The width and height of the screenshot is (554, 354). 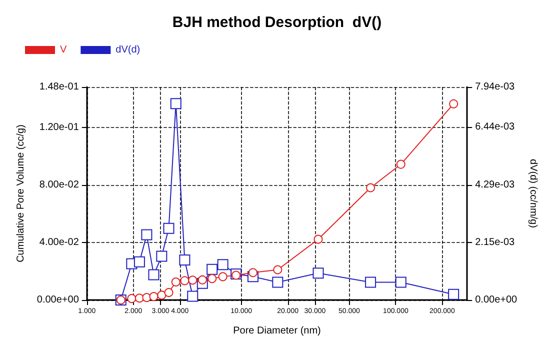 I want to click on y-tick-label: 1.48e-01, so click(x=59, y=87).